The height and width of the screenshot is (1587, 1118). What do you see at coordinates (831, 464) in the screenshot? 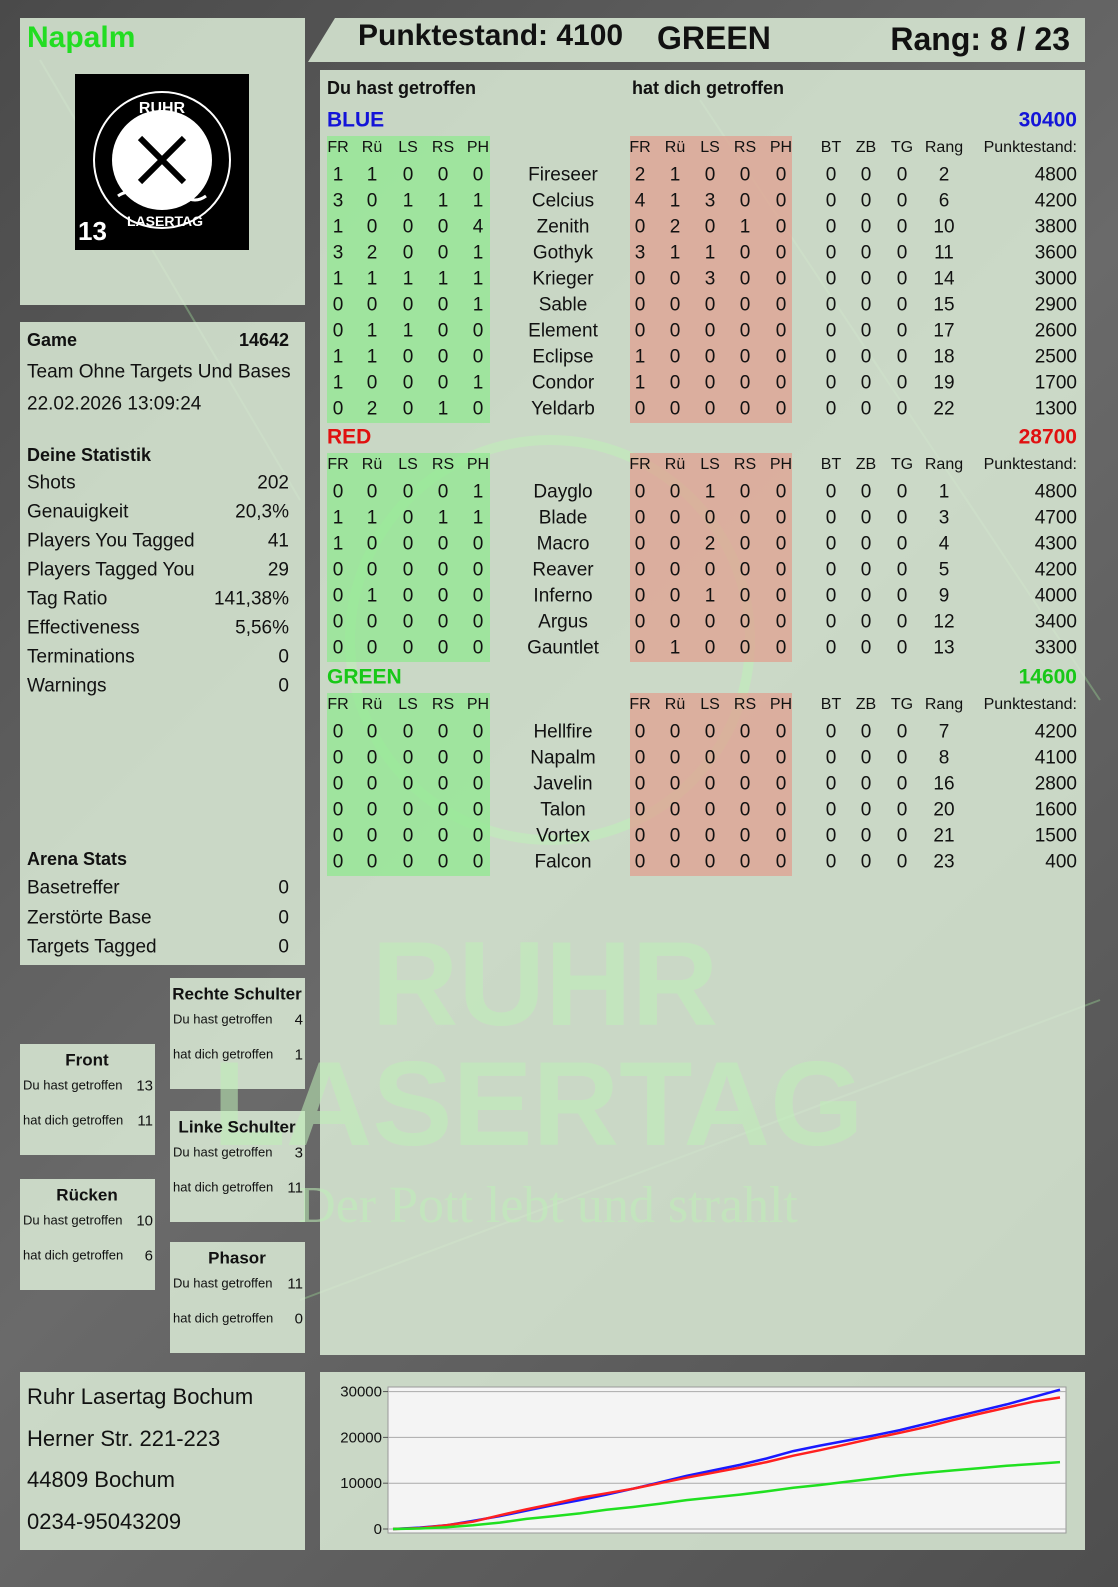
I see `col-header: BT` at bounding box center [831, 464].